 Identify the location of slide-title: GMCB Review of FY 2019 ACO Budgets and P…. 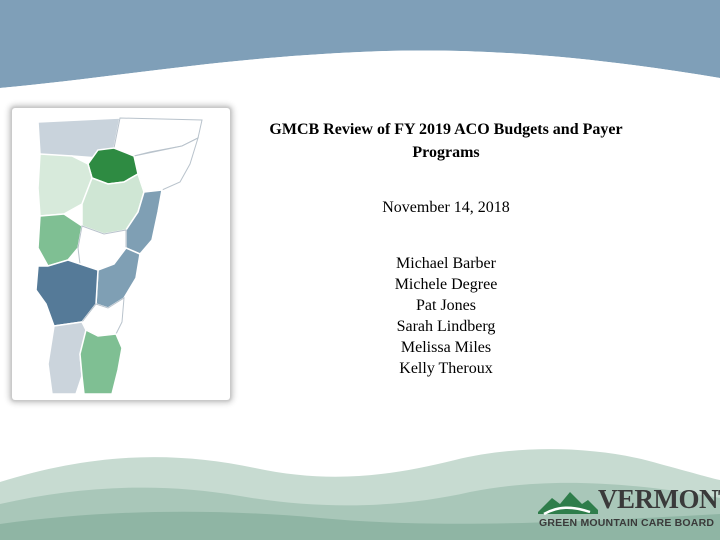
(446, 141).